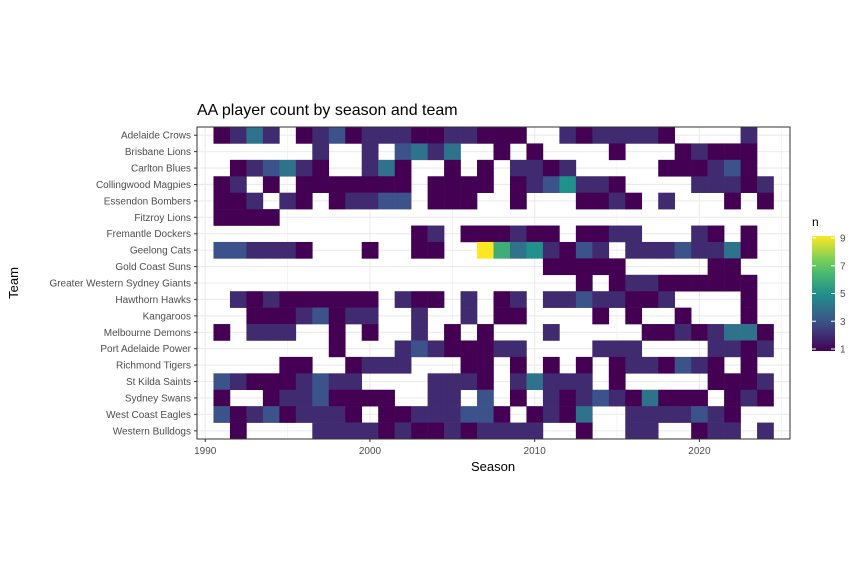 The image size is (864, 576). What do you see at coordinates (167, 316) in the screenshot?
I see `y-tick-label: Kangaroos` at bounding box center [167, 316].